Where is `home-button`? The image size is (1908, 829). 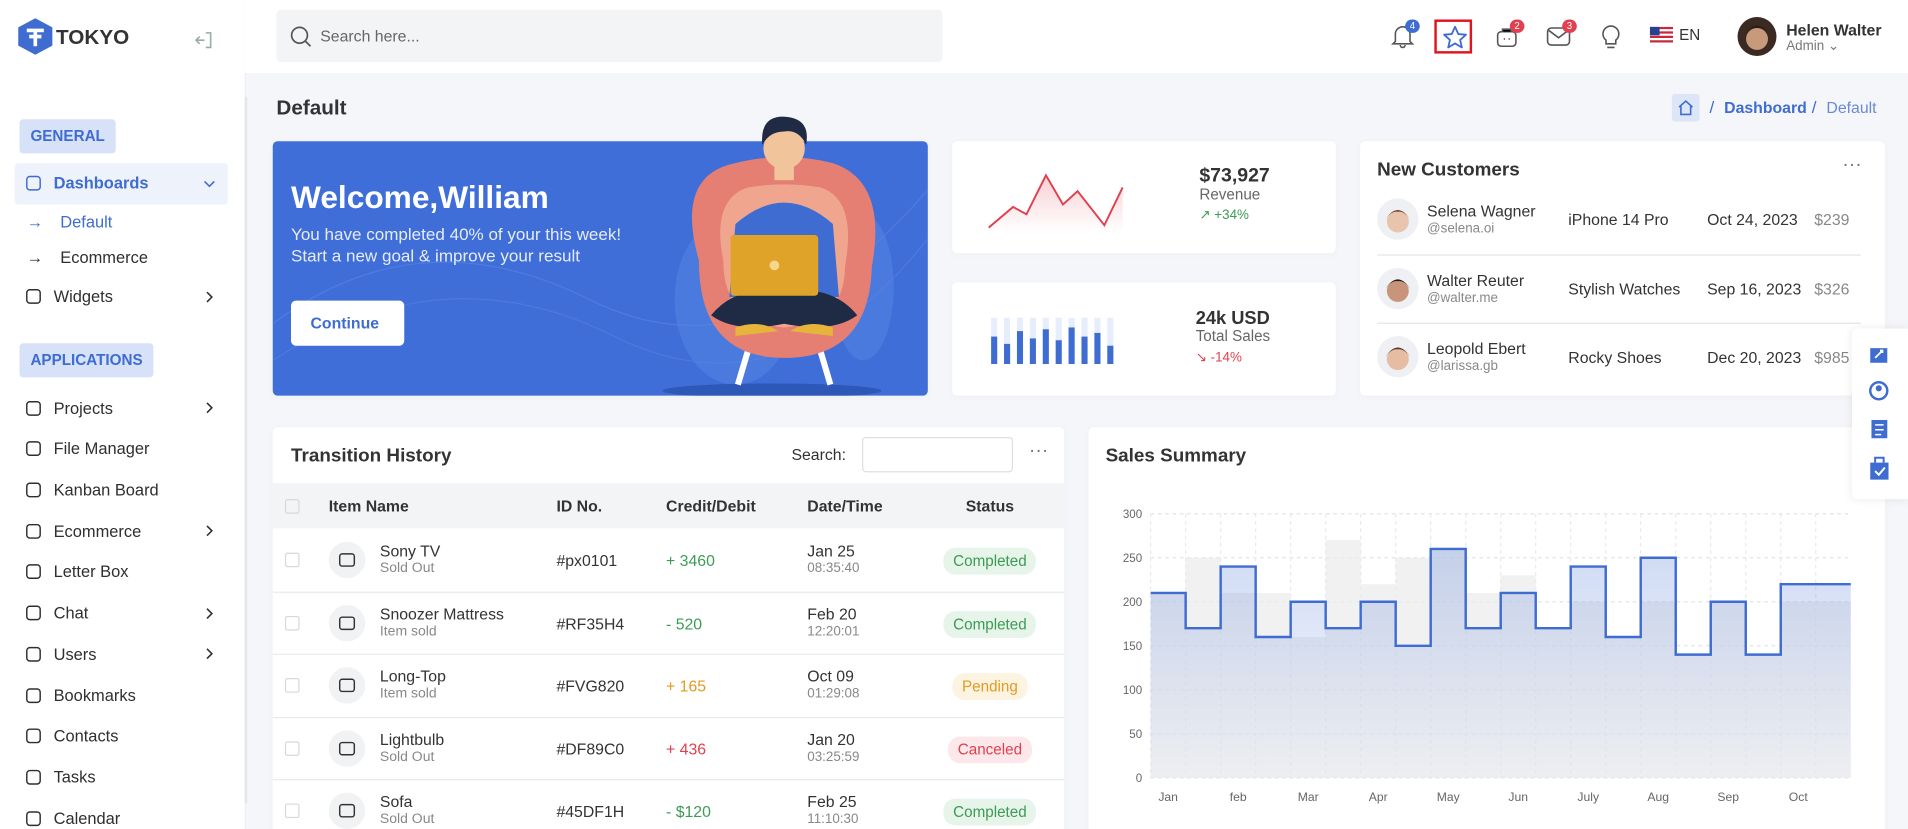
home-button is located at coordinates (1685, 107).